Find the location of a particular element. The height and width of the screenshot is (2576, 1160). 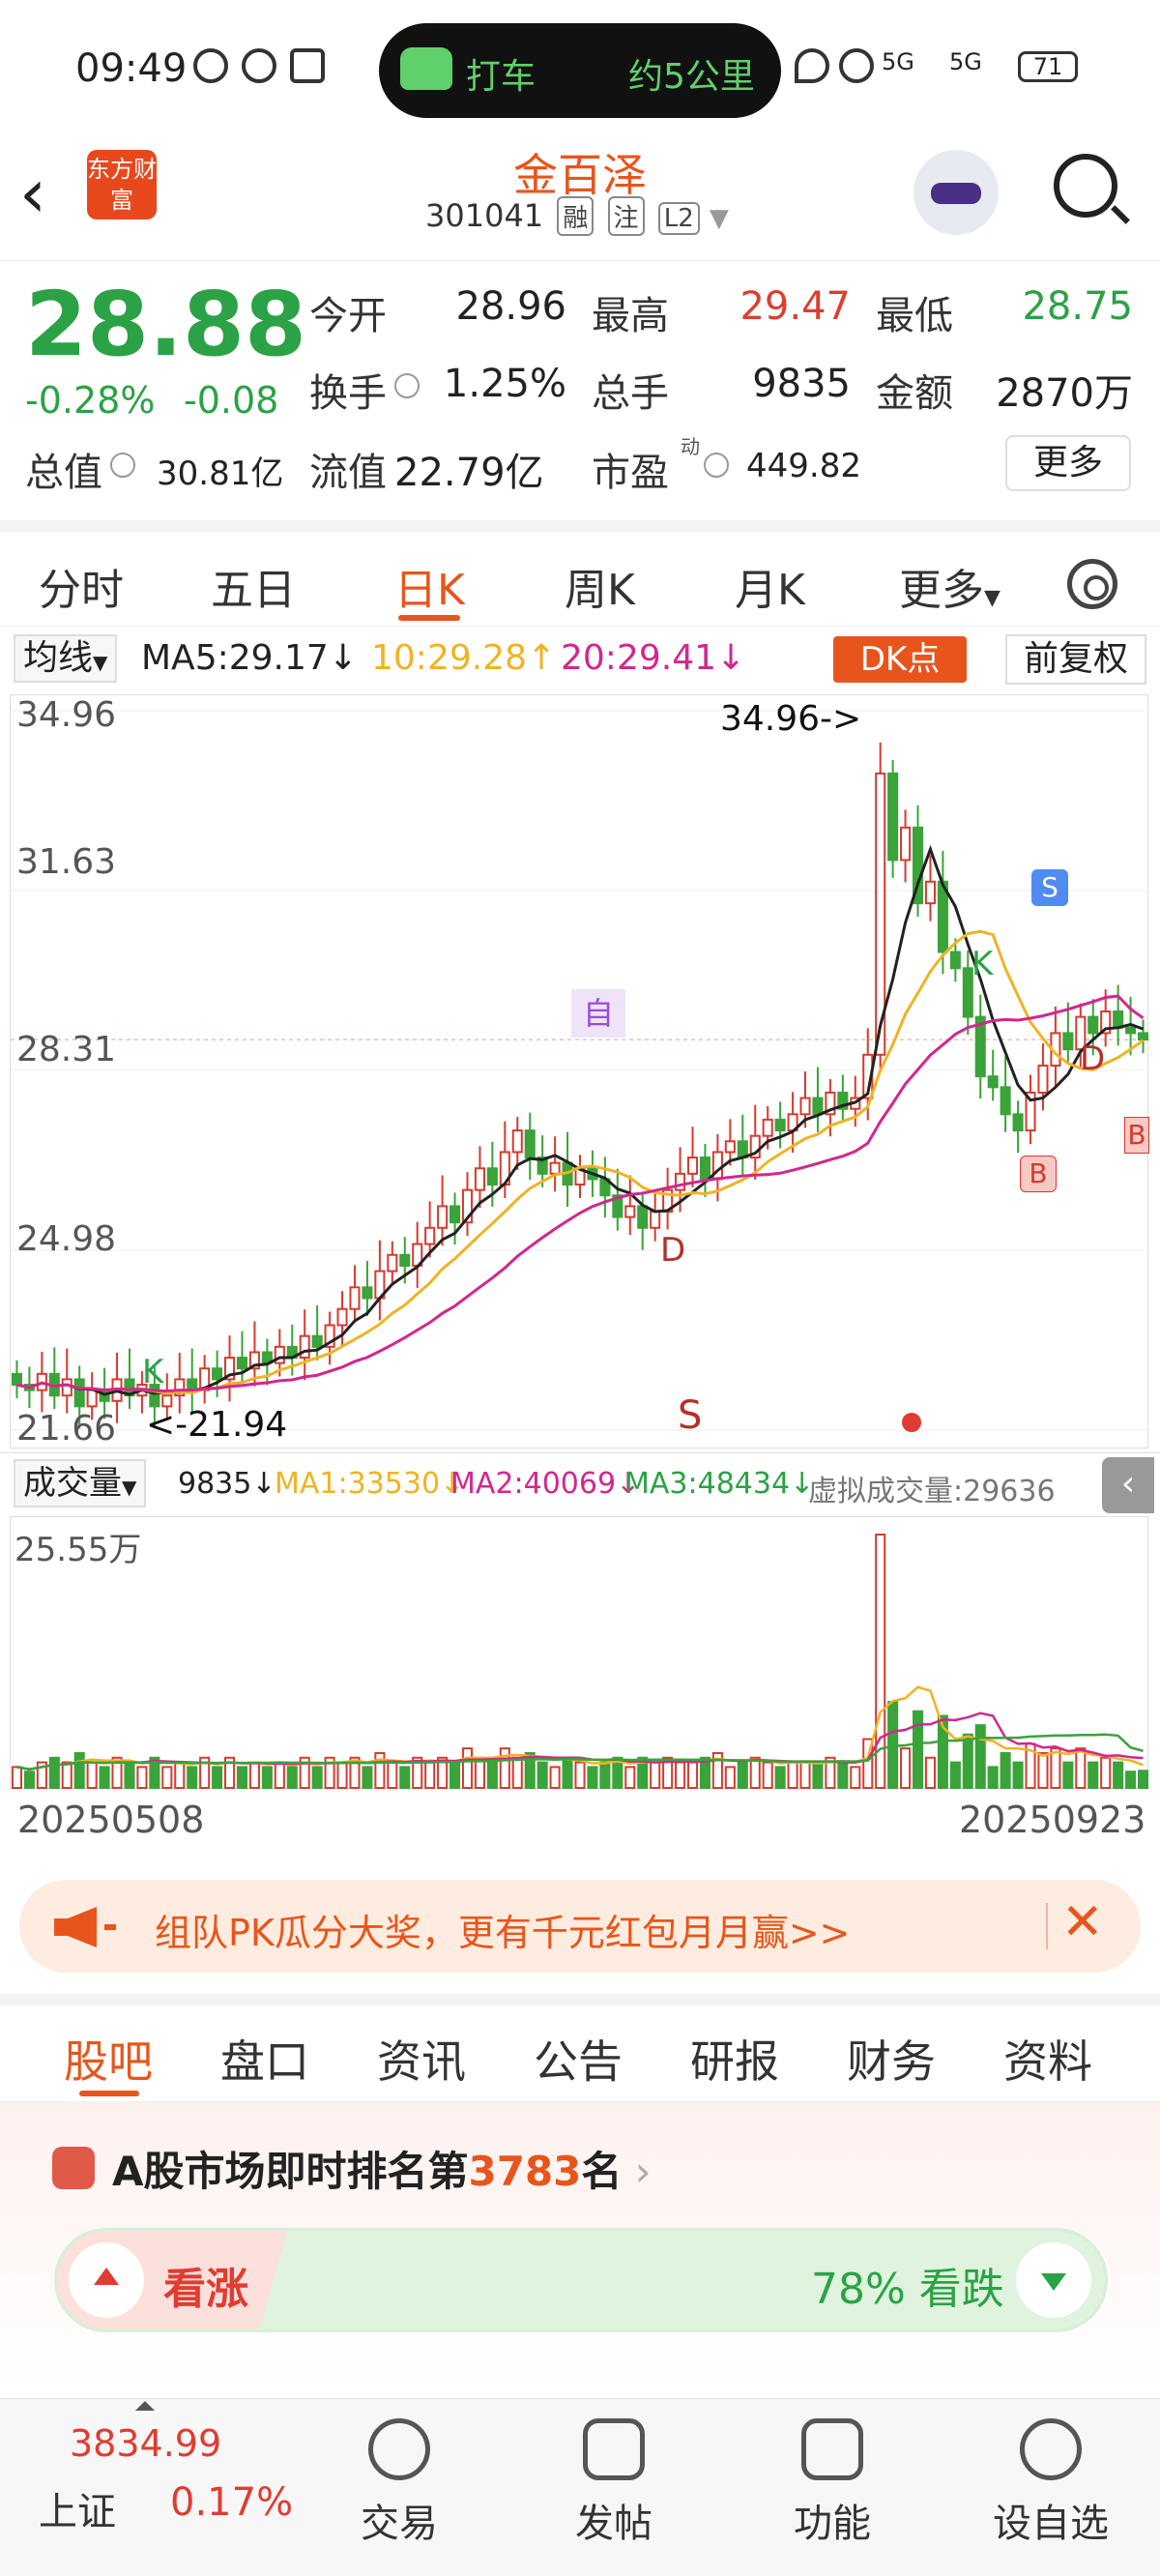

tab-guba: 股吧 is located at coordinates (109, 2061).